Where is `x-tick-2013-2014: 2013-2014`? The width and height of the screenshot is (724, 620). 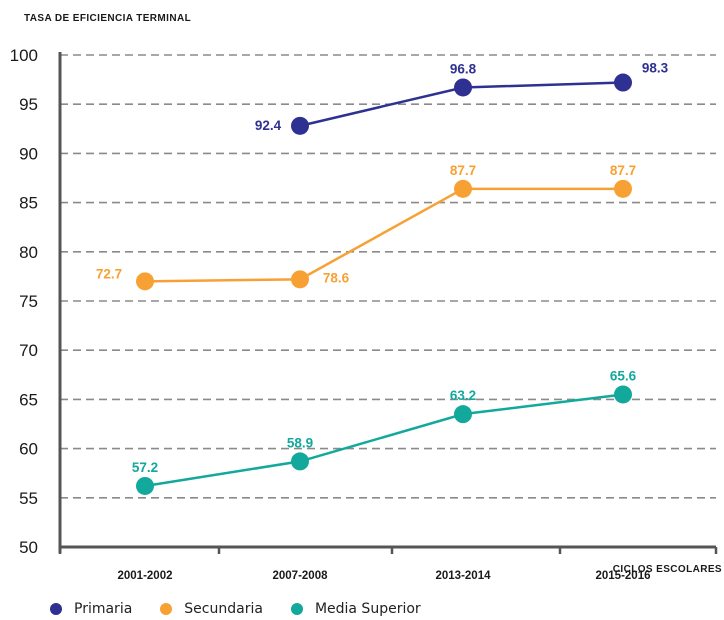
x-tick-2013-2014: 2013-2014 is located at coordinates (464, 576).